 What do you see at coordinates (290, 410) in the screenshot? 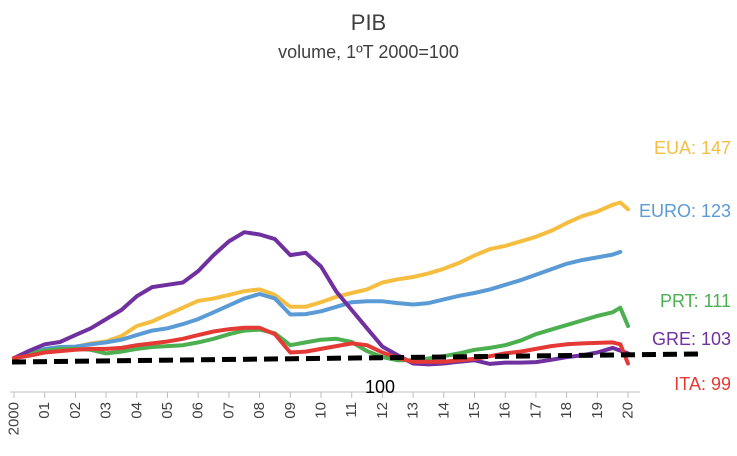
I see `x-tick-label: 09` at bounding box center [290, 410].